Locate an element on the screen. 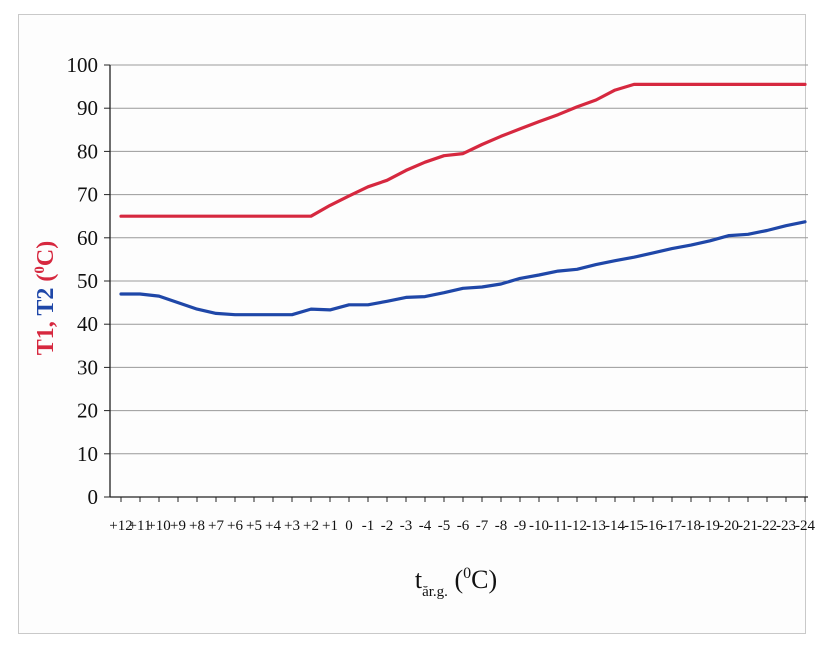 This screenshot has width=822, height=645. x-axis-label: tăr.g. (0C) is located at coordinates (456, 582).